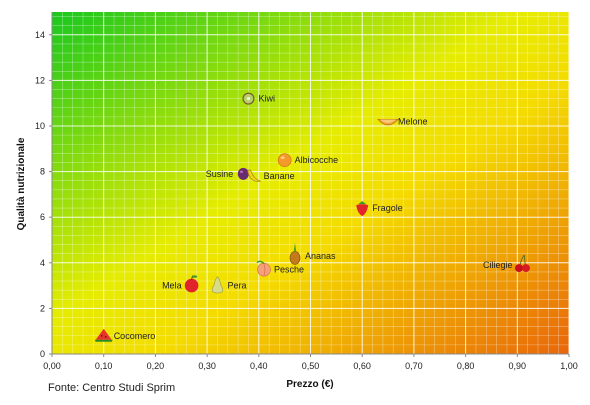 Image resolution: width=590 pixels, height=405 pixels. I want to click on pineapple-icon, so click(295, 253).